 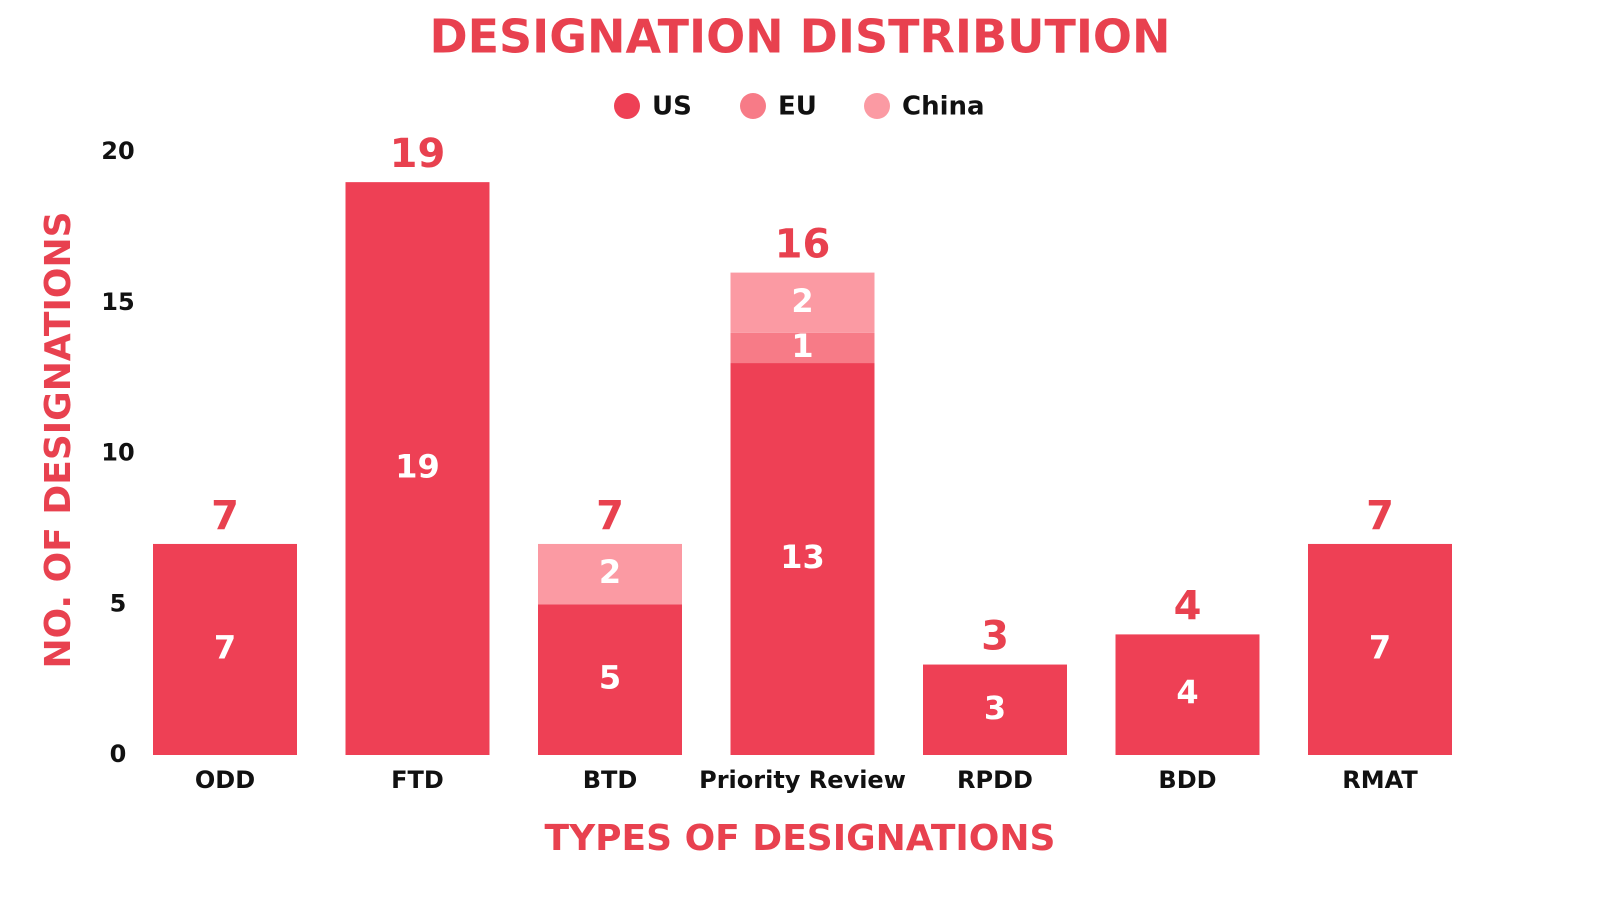 I want to click on legend-label: China, so click(x=943, y=107).